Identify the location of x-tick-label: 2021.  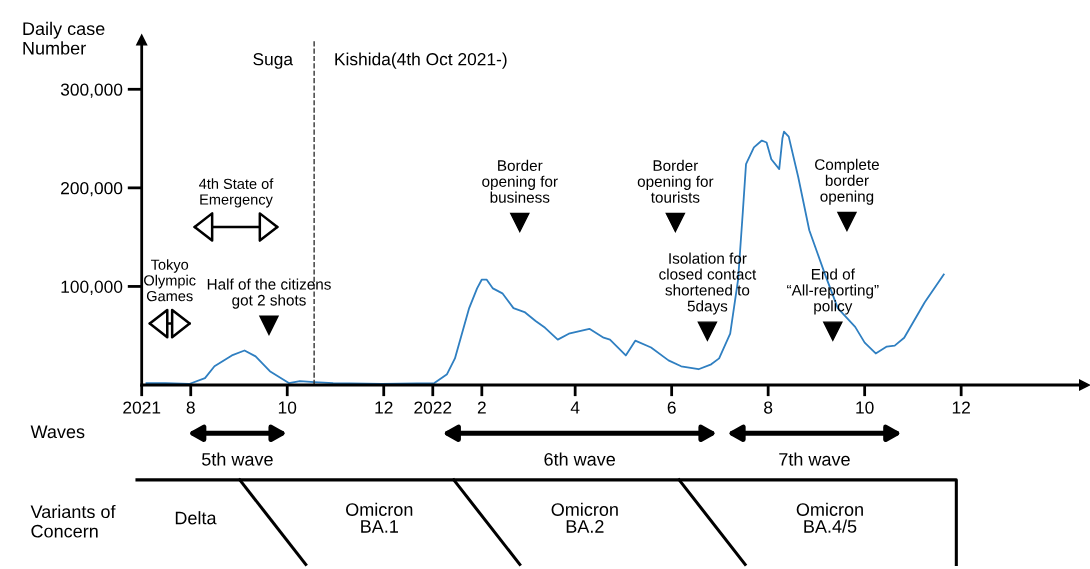
(142, 407).